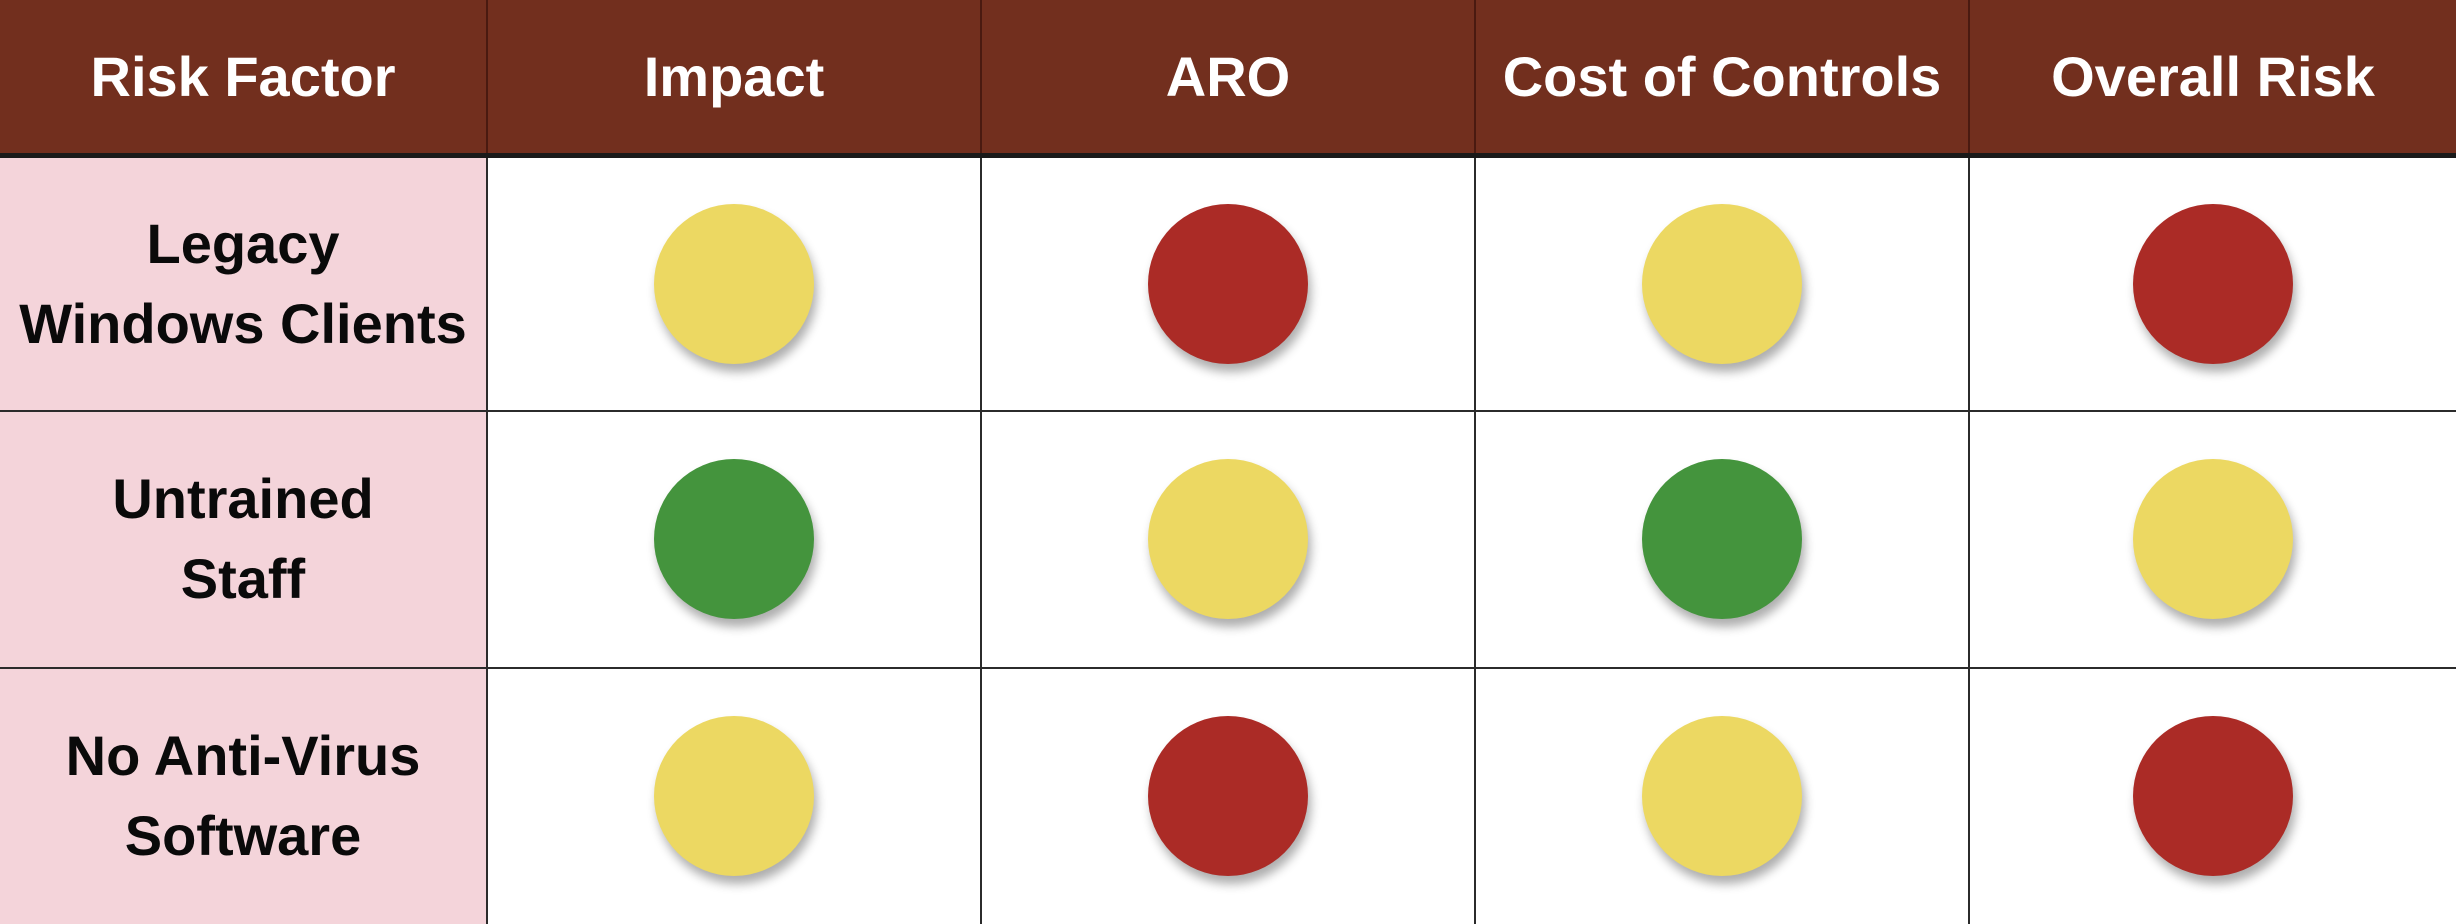 This screenshot has height=924, width=2456. What do you see at coordinates (244, 79) in the screenshot?
I see `header-risk-factor: Risk Factor` at bounding box center [244, 79].